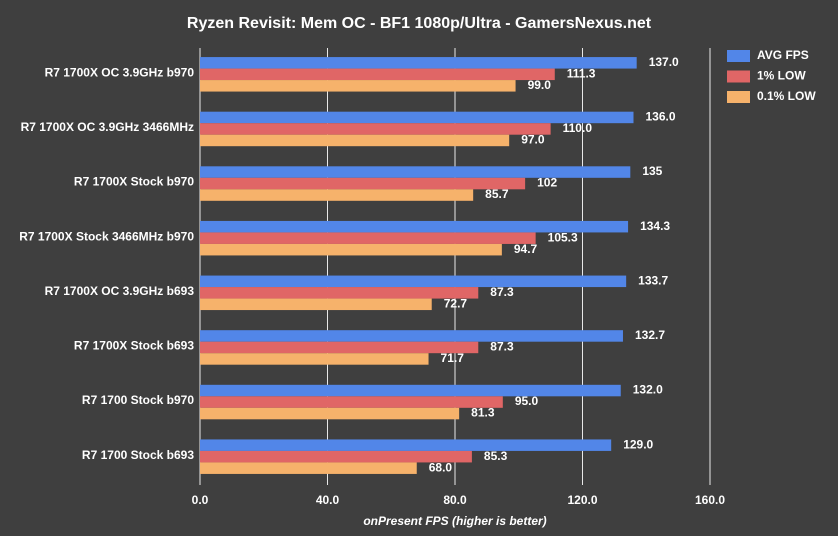 Image resolution: width=838 pixels, height=536 pixels. Describe the element at coordinates (483, 413) in the screenshot. I see `value-label: 81.3` at that location.